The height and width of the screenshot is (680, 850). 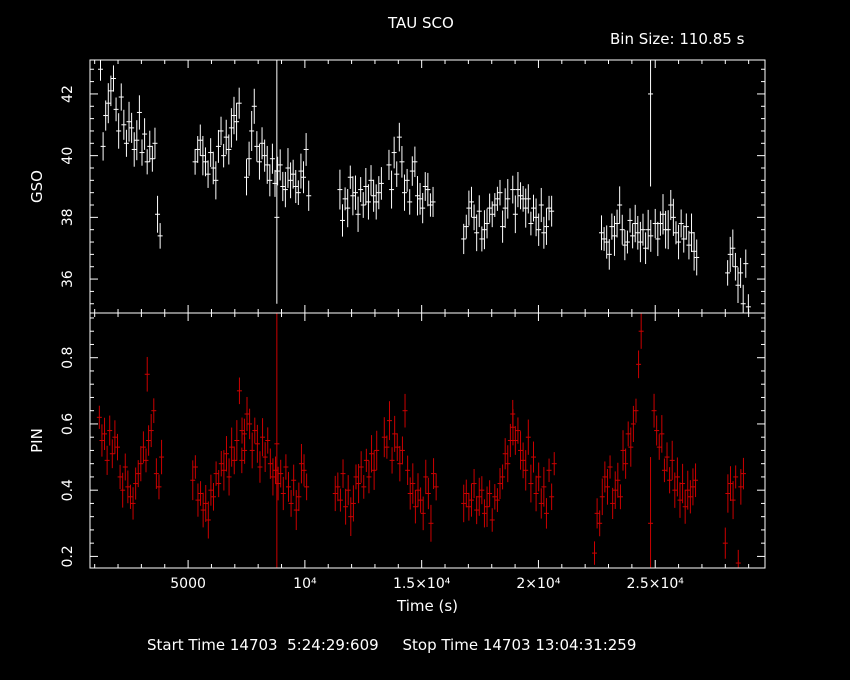 I want to click on gso-y-tick-label: 36, so click(x=68, y=279).